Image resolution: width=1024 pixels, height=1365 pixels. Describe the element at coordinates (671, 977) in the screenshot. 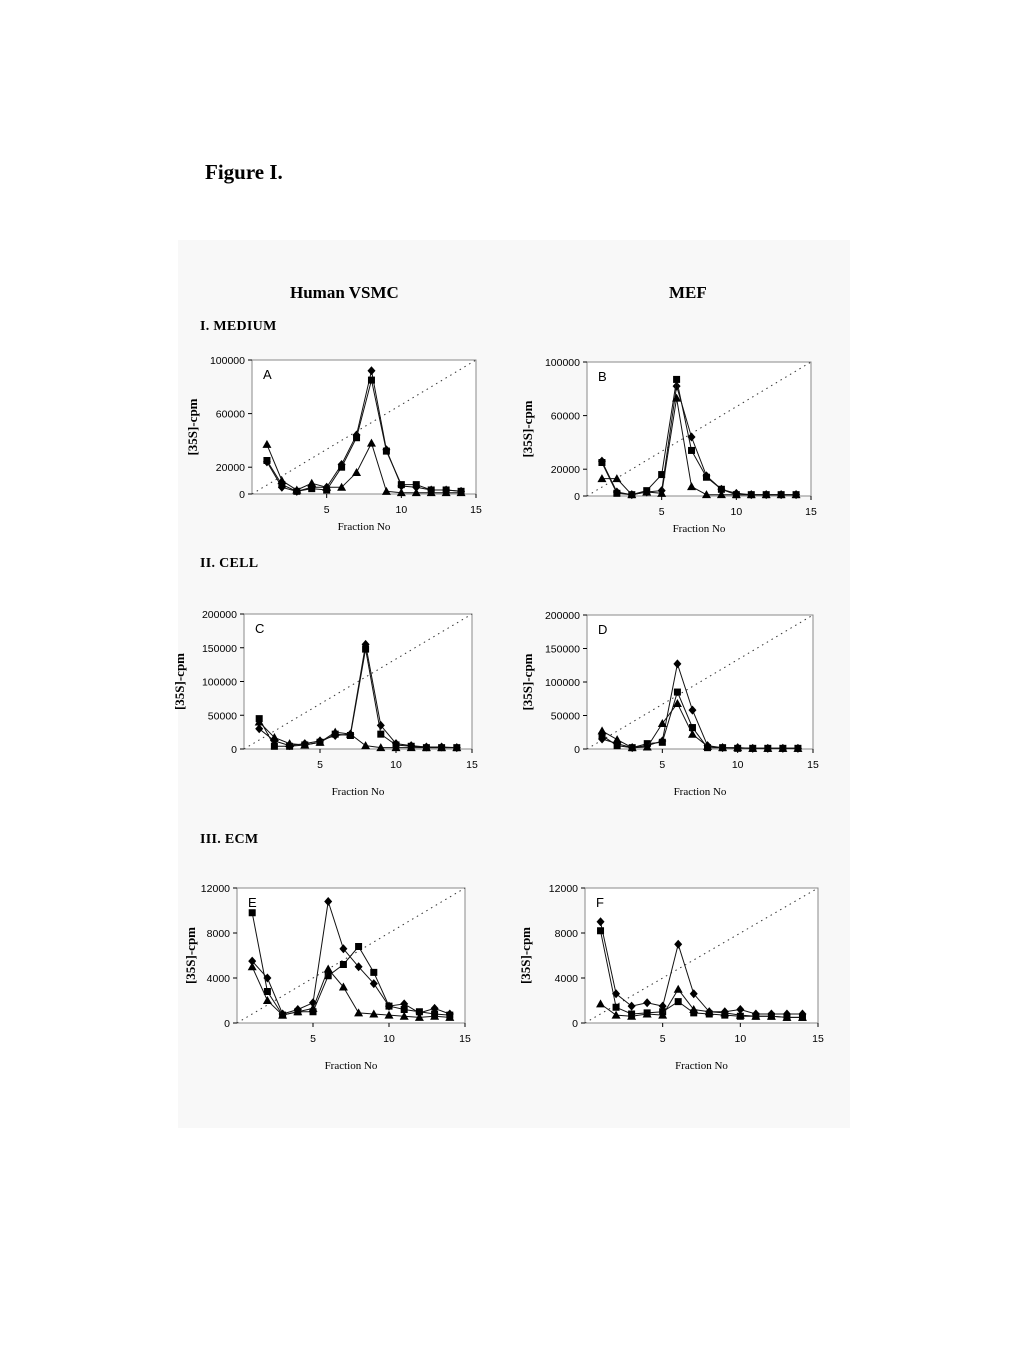

I see `chart-f: 0 4000 8000 12000 5 10 15 Fraction No [35S]-cpm F` at that location.